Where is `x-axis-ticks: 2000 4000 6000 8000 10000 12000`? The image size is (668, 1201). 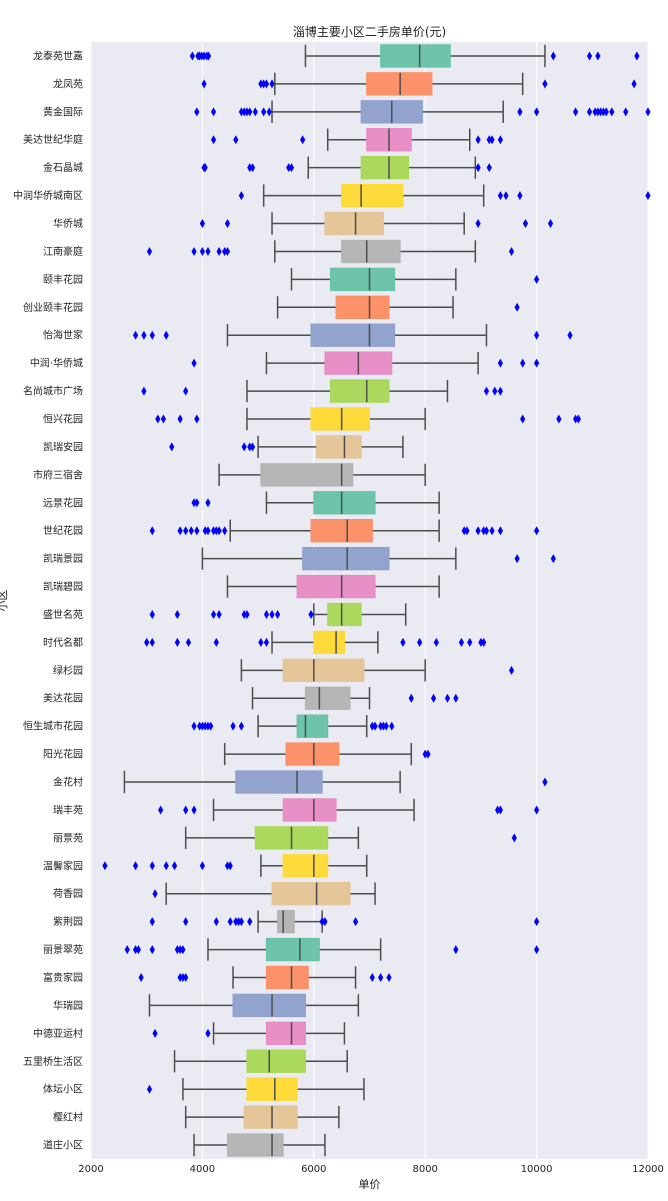
x-axis-ticks: 2000 4000 6000 8000 10000 12000 is located at coordinates (371, 1169).